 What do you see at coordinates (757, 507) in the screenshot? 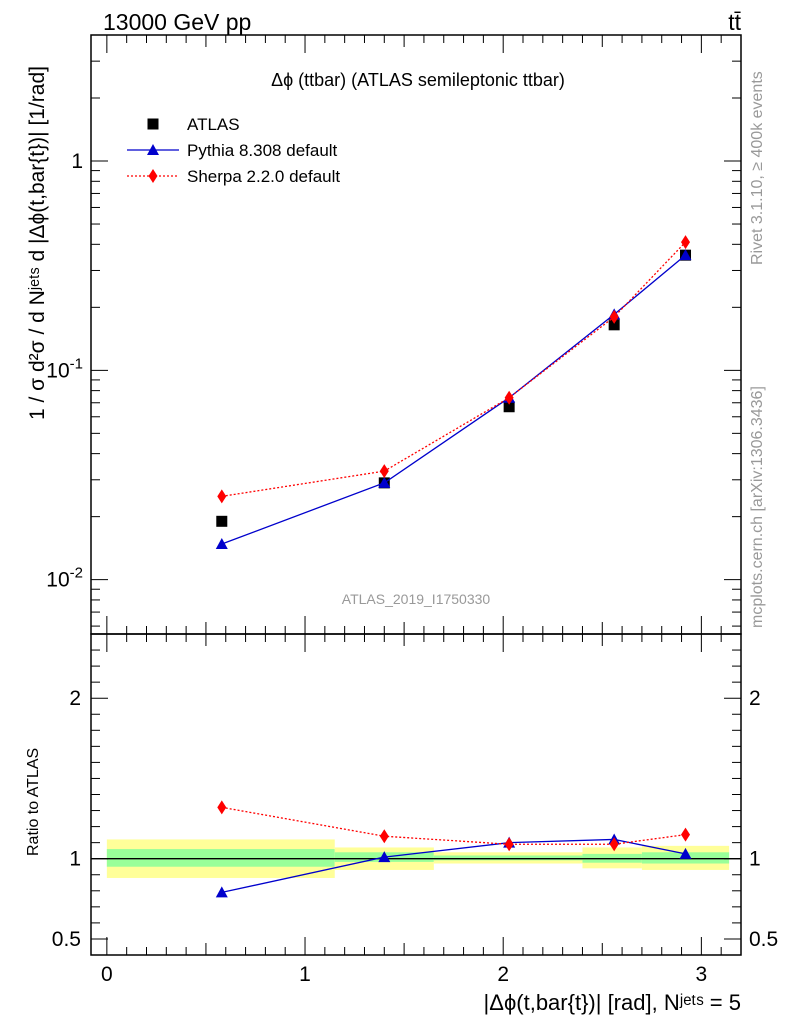
I see `side-text-bottom: mcplots.cern.ch [arXiv:1306.3436]` at bounding box center [757, 507].